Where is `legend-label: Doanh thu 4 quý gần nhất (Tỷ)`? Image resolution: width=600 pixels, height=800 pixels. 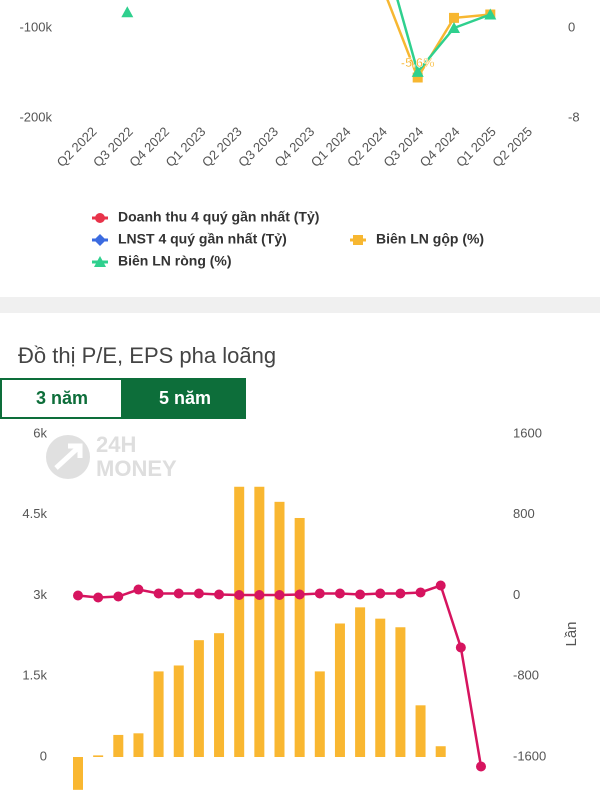
legend-label: Doanh thu 4 quý gần nhất (Tỷ) is located at coordinates (218, 217).